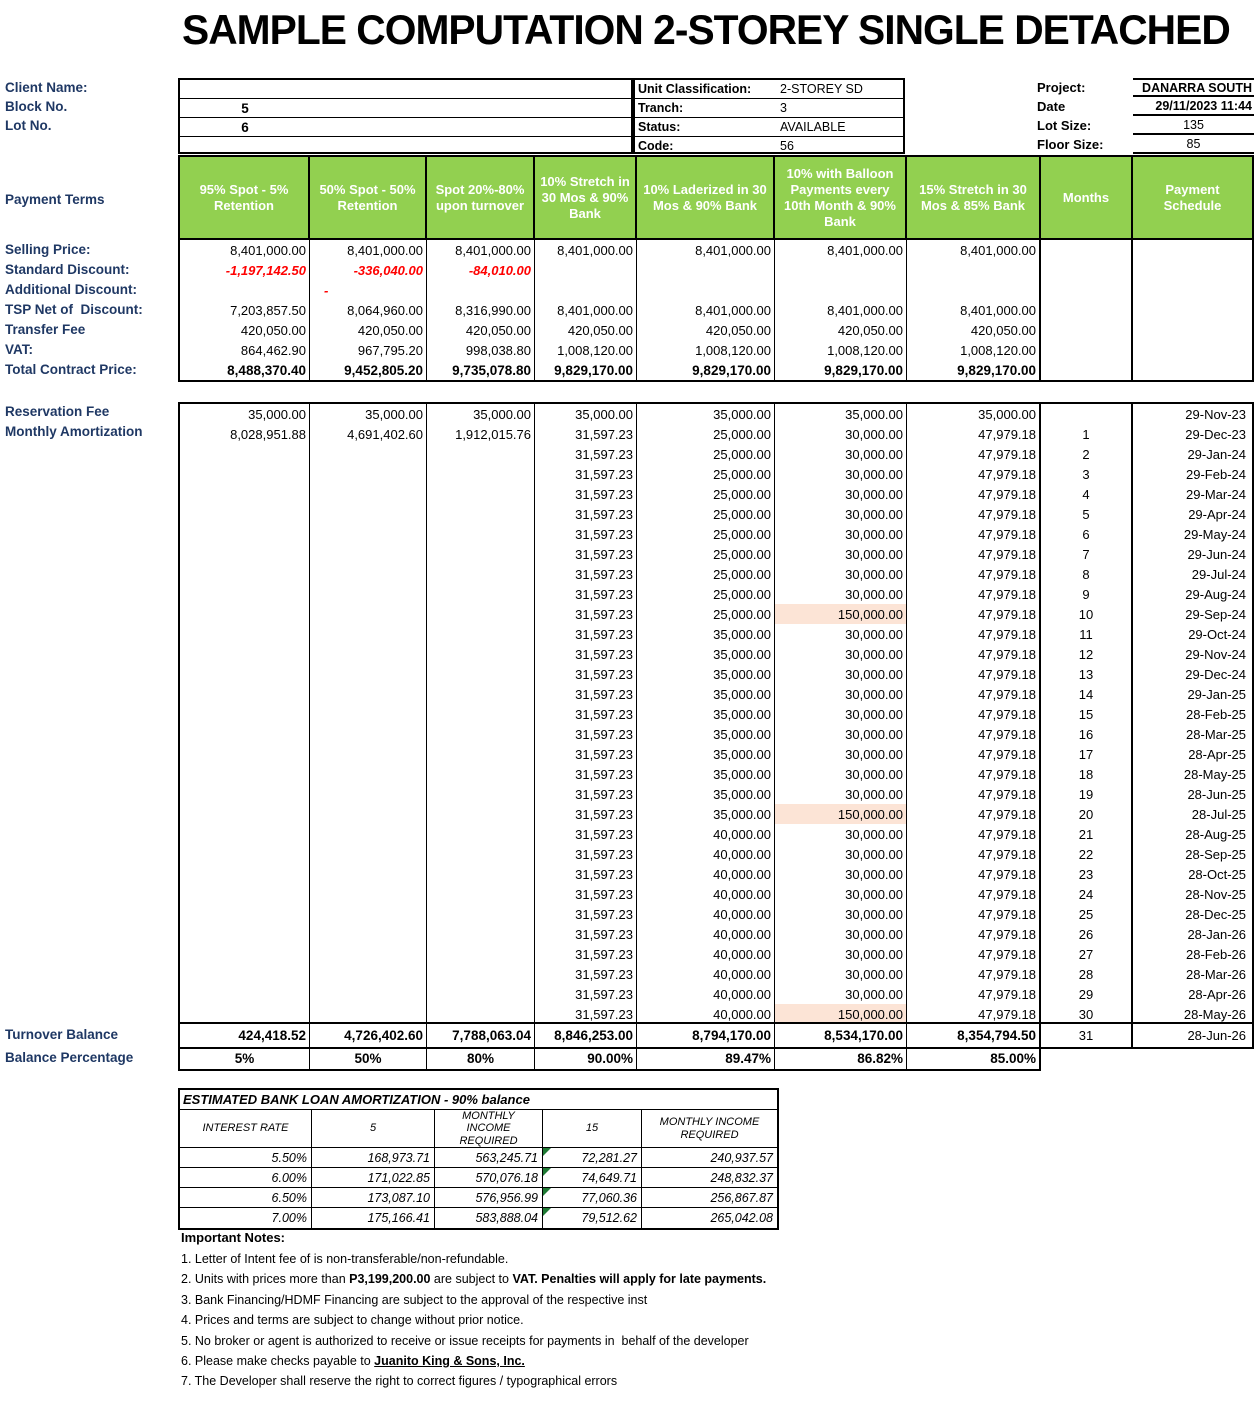 The image size is (1254, 1405). I want to click on payment-date-cell: 29-Jul-24, so click(1193, 574).